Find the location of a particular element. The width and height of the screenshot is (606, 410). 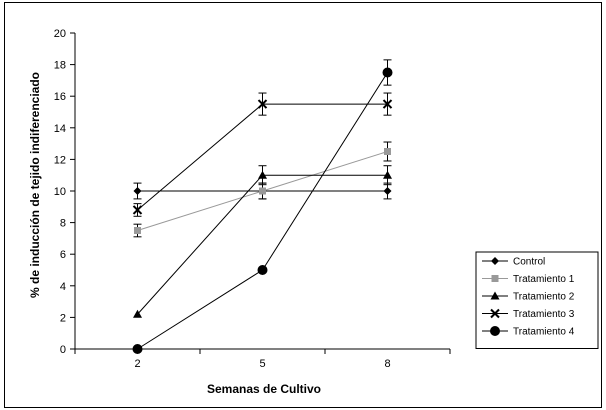

legend-label: Tratamiento 1 is located at coordinates (544, 279).